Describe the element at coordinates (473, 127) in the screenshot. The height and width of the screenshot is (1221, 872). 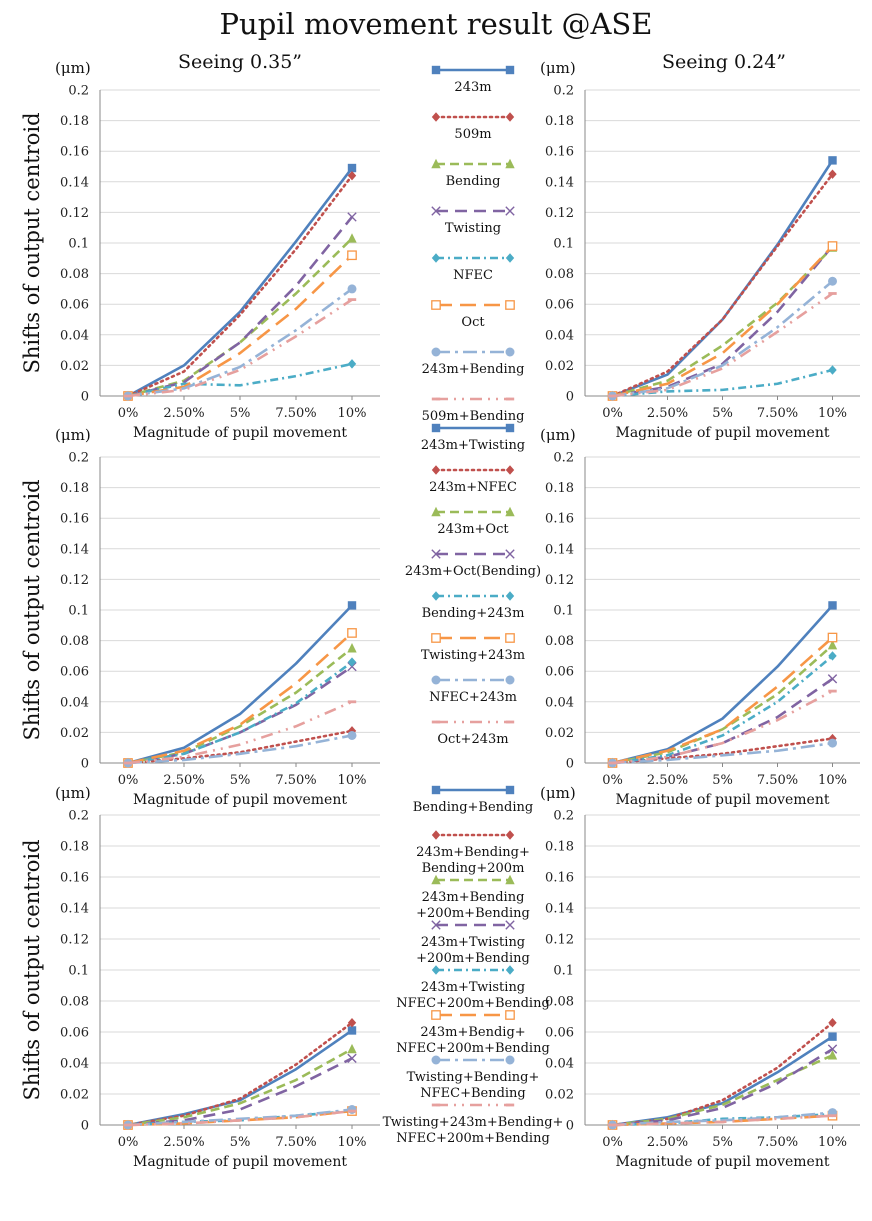
I see `legend-entry: 509m` at that location.